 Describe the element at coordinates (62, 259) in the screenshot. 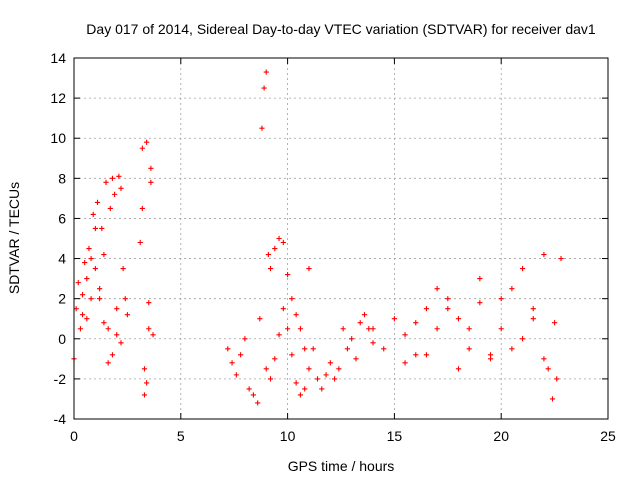

I see `y-tick-label: 4` at that location.